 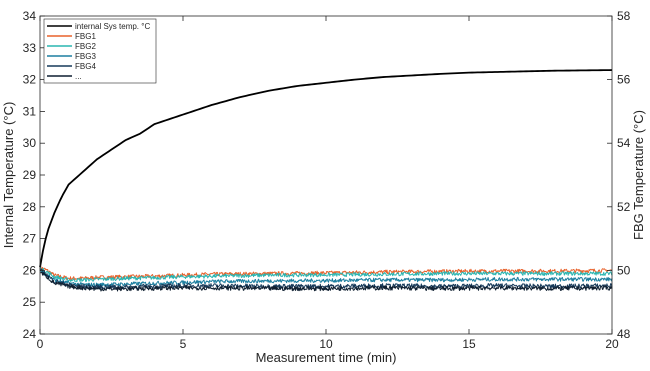 I want to click on y-right-tick-label-2: 52, so click(x=624, y=207).